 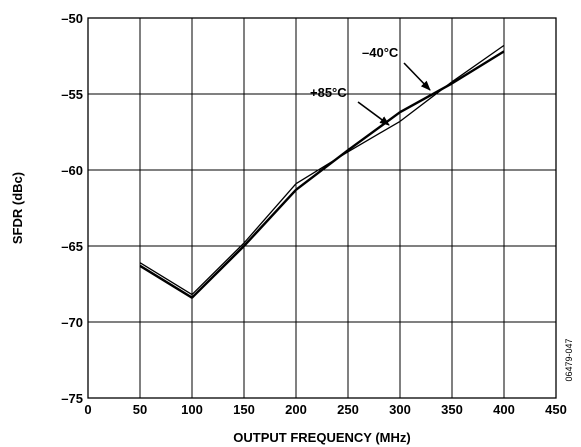 What do you see at coordinates (72, 322) in the screenshot?
I see `y-tick-label: –70` at bounding box center [72, 322].